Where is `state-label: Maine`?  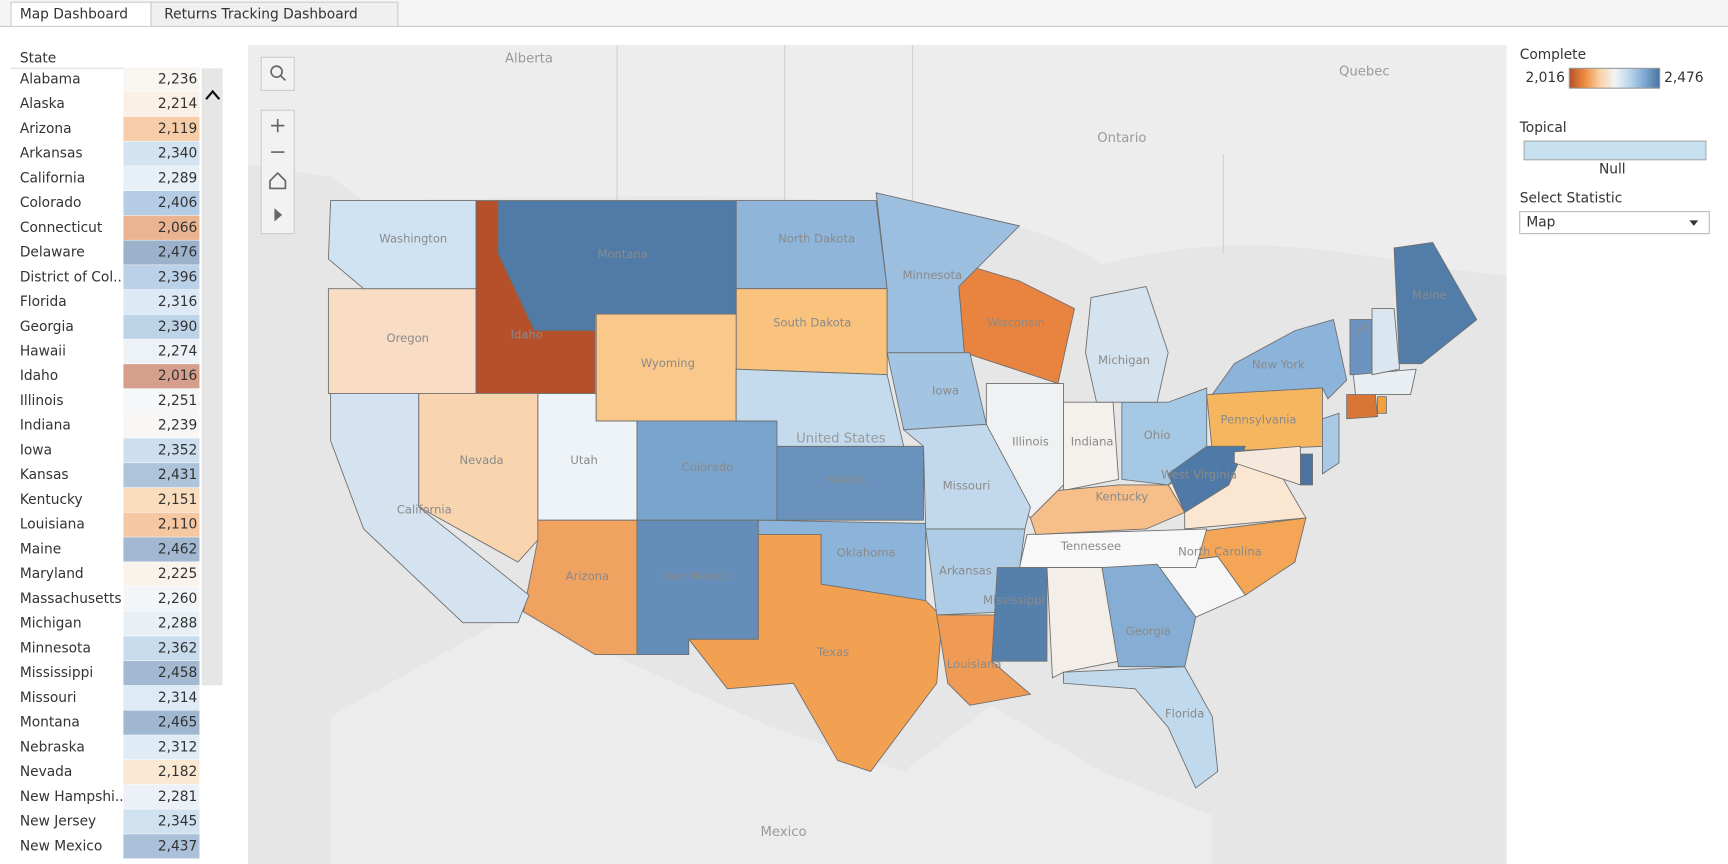
state-label: Maine is located at coordinates (1429, 295).